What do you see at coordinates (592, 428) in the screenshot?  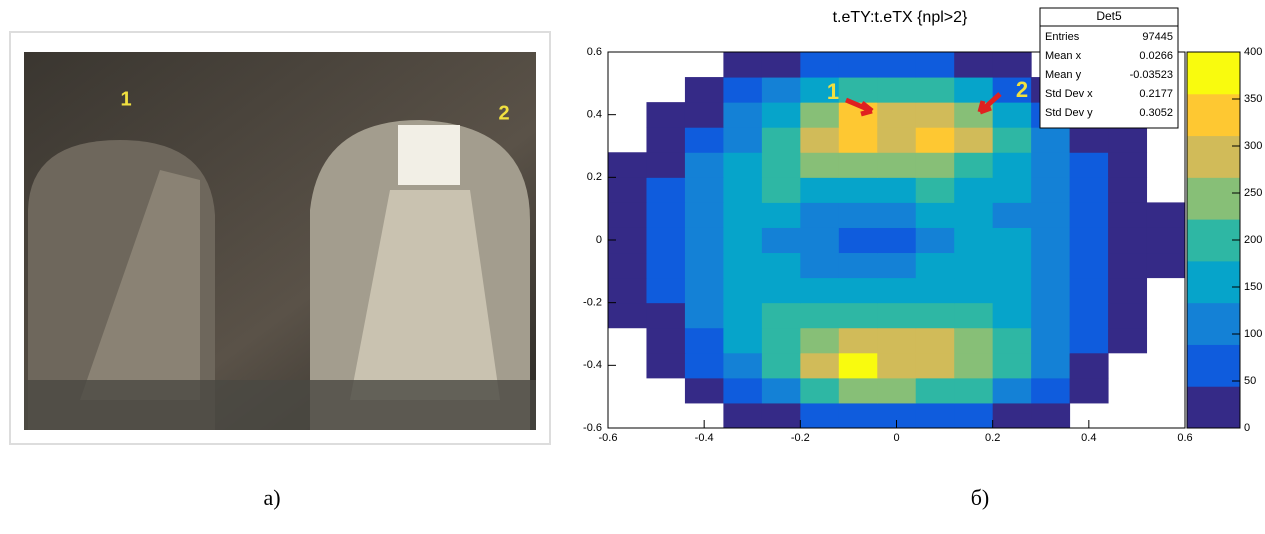 I see `y-tick-label: -0.6` at bounding box center [592, 428].